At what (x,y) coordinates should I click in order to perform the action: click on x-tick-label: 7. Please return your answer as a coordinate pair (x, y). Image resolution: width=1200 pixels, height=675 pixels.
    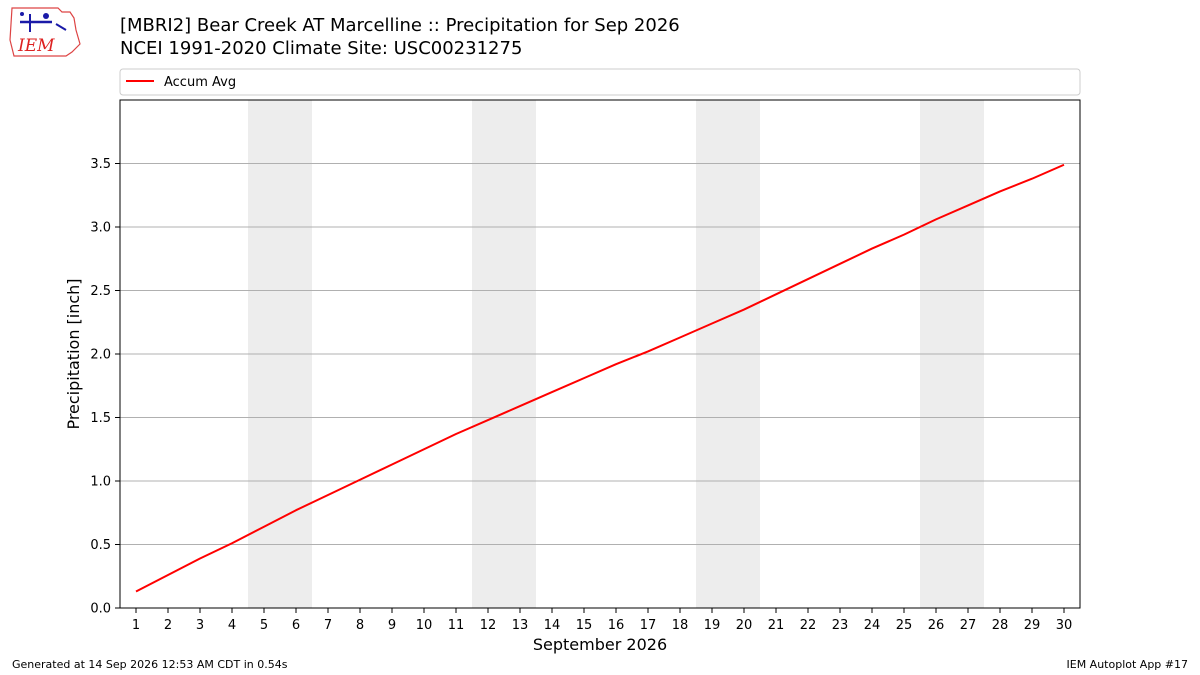
    Looking at the image, I should click on (328, 625).